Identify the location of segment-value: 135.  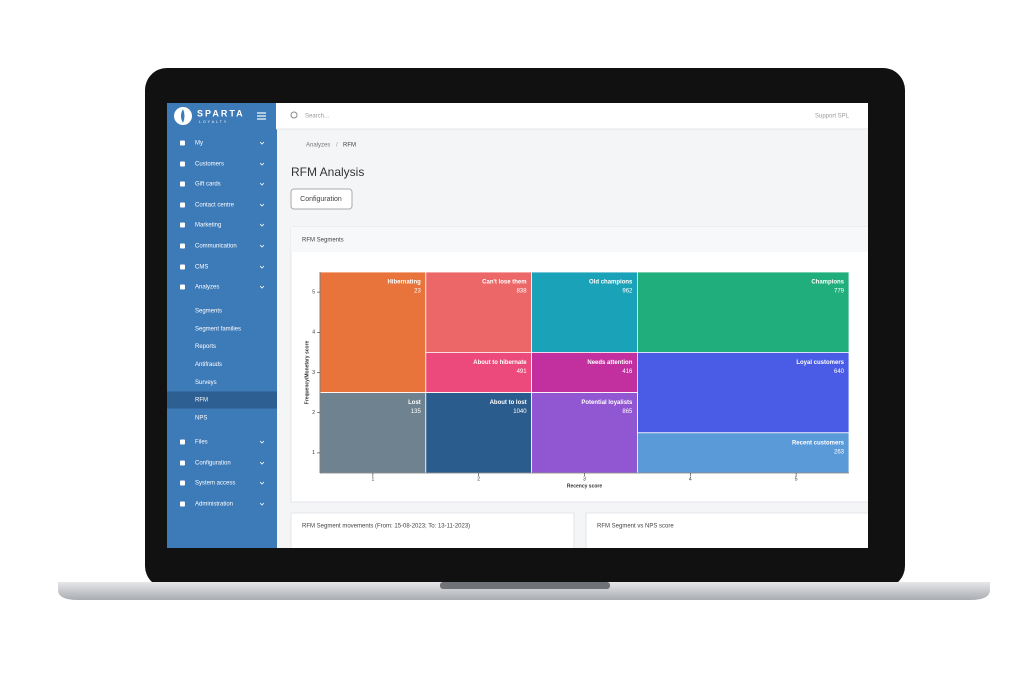
(416, 412).